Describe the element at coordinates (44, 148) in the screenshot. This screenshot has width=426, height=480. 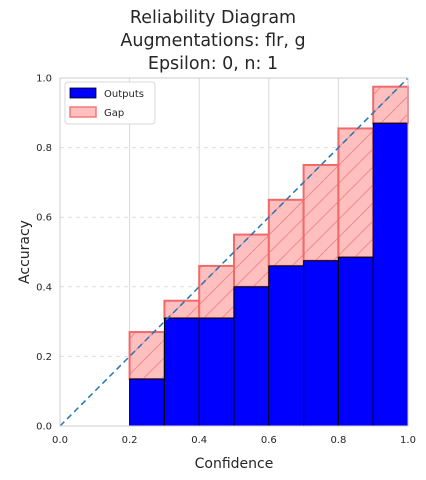
I see `y-tick-label-4: 0.8` at that location.